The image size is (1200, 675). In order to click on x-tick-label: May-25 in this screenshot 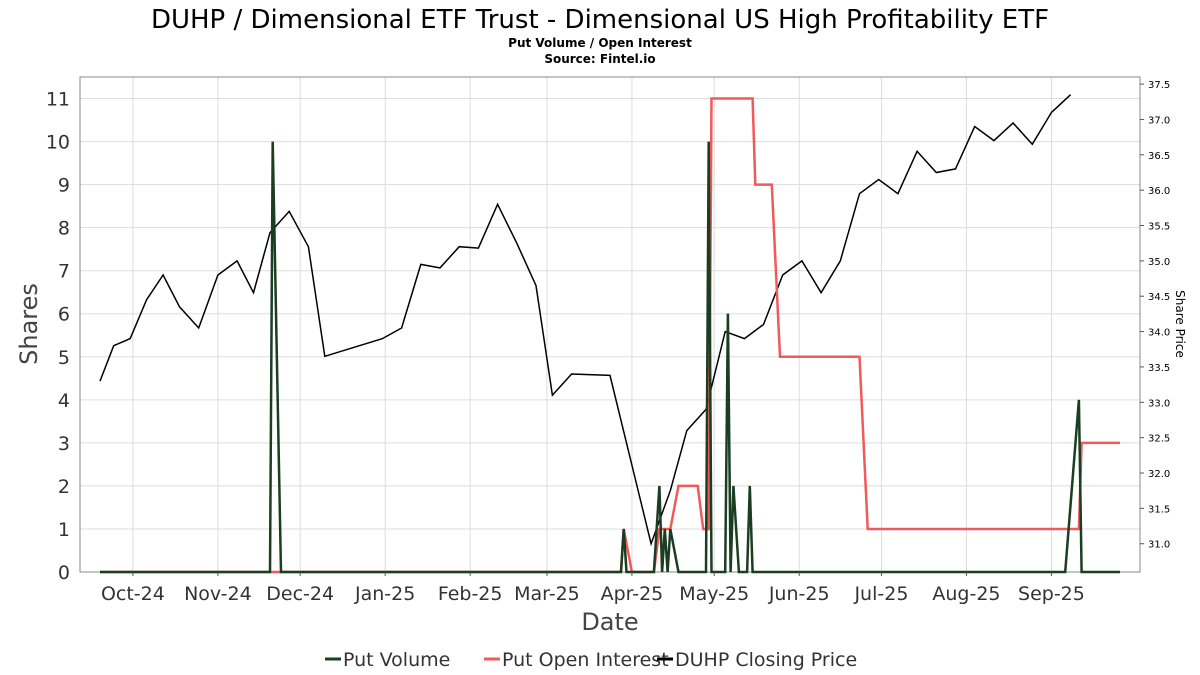, I will do `click(714, 594)`.